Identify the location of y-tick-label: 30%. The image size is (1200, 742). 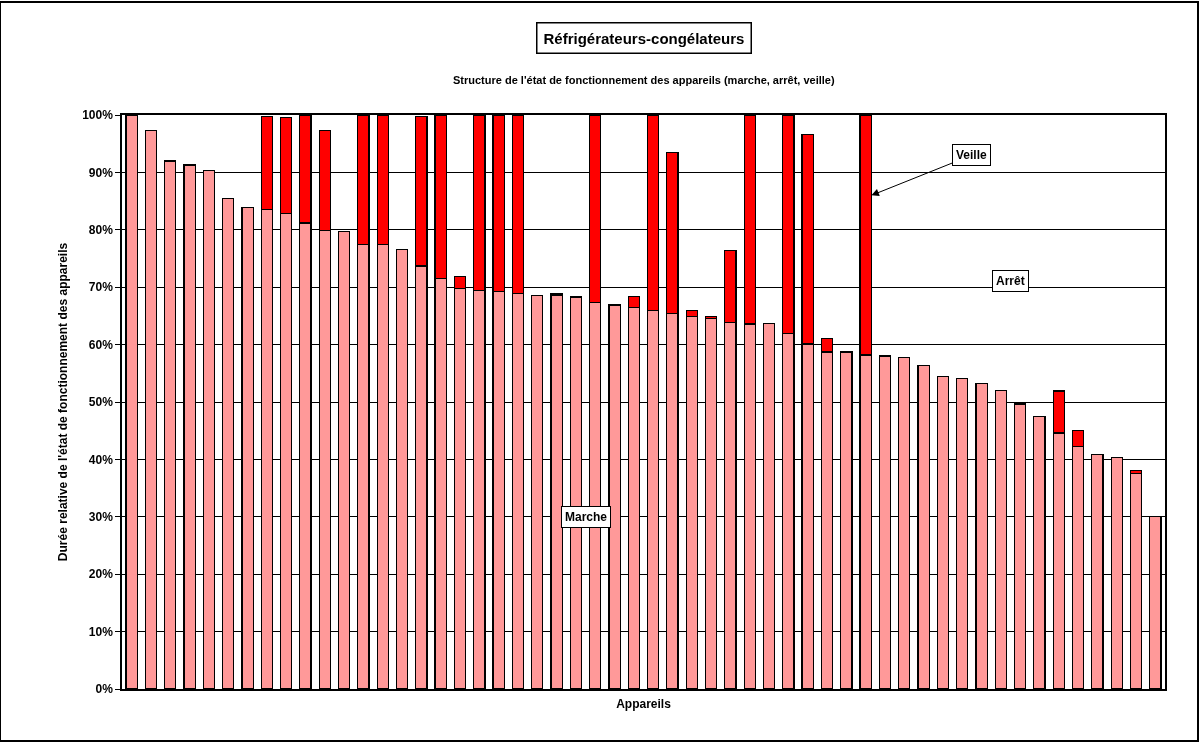
(101, 517).